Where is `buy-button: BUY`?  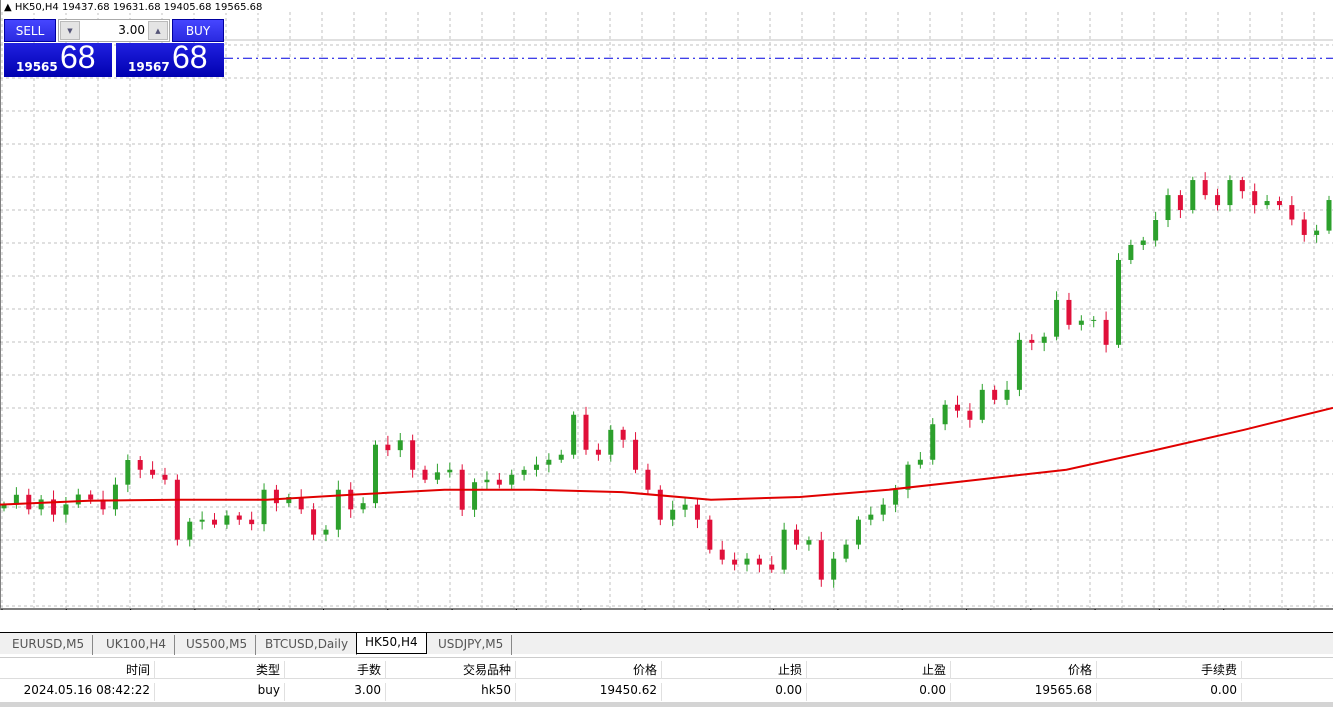 buy-button: BUY is located at coordinates (198, 30).